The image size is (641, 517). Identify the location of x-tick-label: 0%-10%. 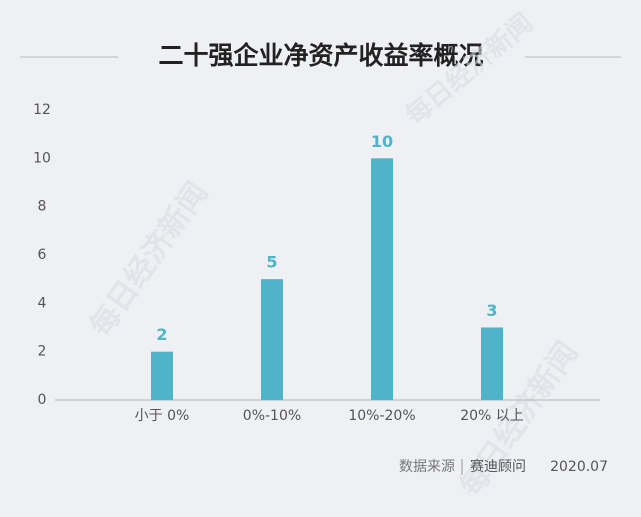
(272, 416).